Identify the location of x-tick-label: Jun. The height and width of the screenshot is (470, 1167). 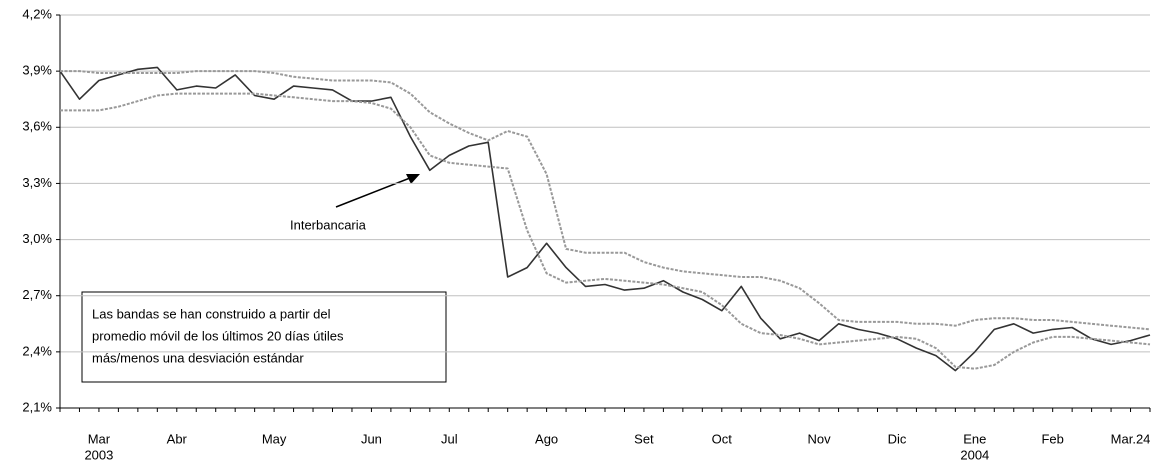
(371, 438).